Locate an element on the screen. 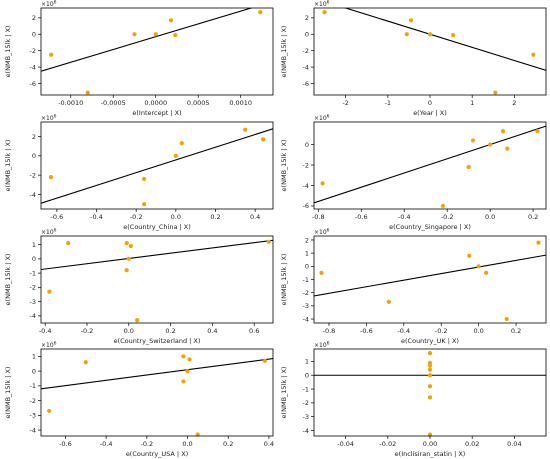 The width and height of the screenshot is (550, 459). x-tick-label: -0.6 is located at coordinates (366, 331).